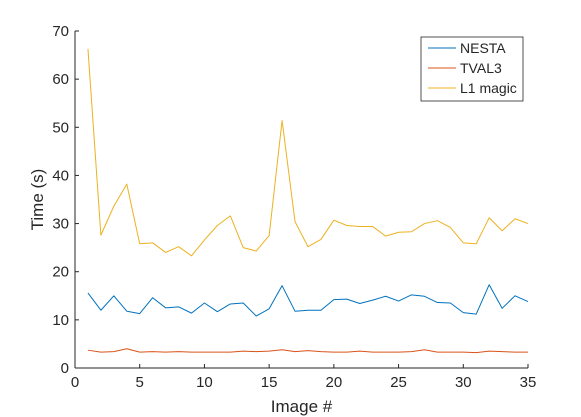 The image size is (581, 417). I want to click on x-tick-label: 10, so click(204, 382).